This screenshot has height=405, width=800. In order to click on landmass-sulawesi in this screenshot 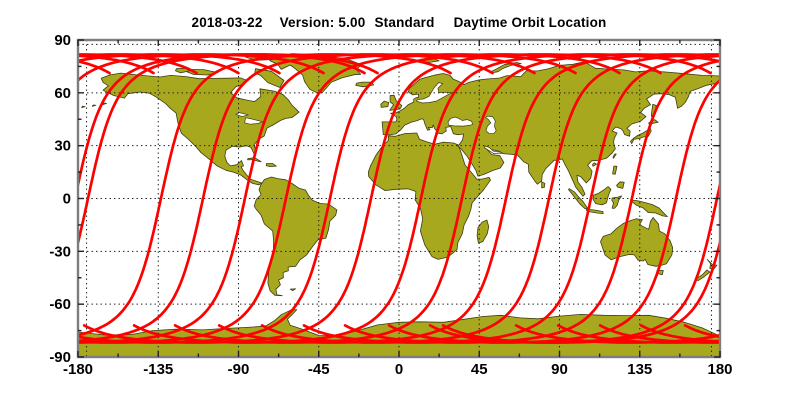, I will do `click(616, 202)`.